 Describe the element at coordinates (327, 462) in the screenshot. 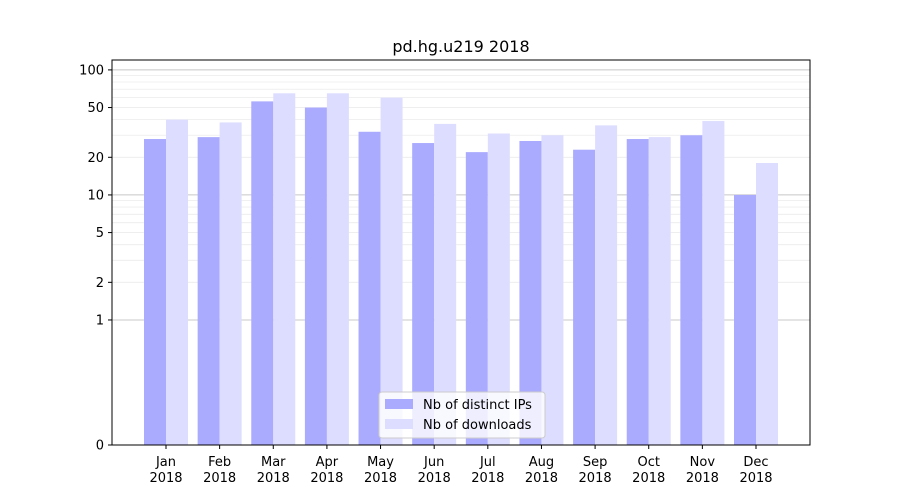

I see `x-tick-label-month: Apr` at that location.